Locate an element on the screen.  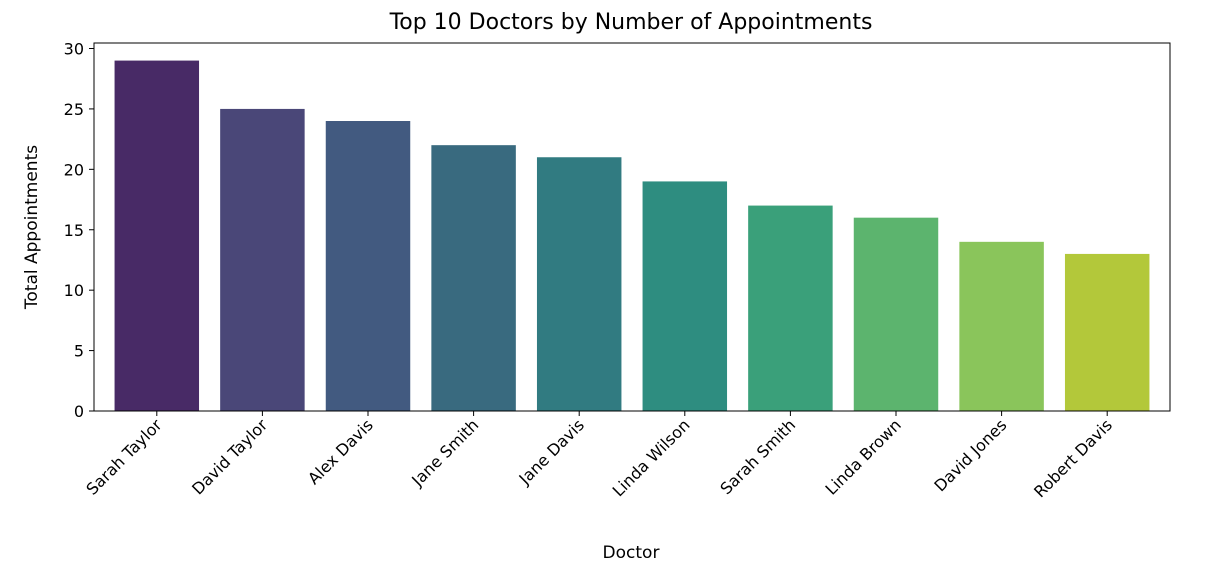
y-tick-label-5: 5 is located at coordinates (79, 351).